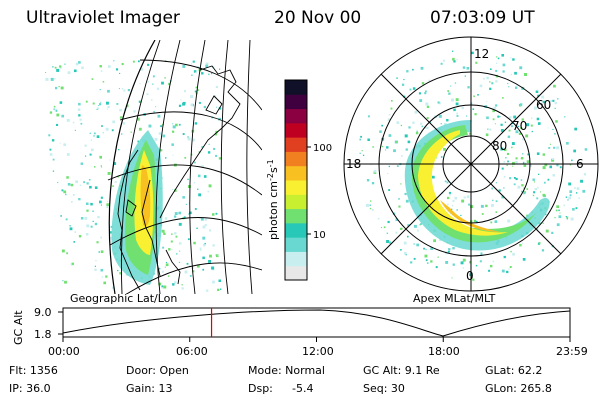 Image resolution: width=600 pixels, height=400 pixels. Describe the element at coordinates (316, 323) in the screenshot. I see `altitude-curve` at that location.